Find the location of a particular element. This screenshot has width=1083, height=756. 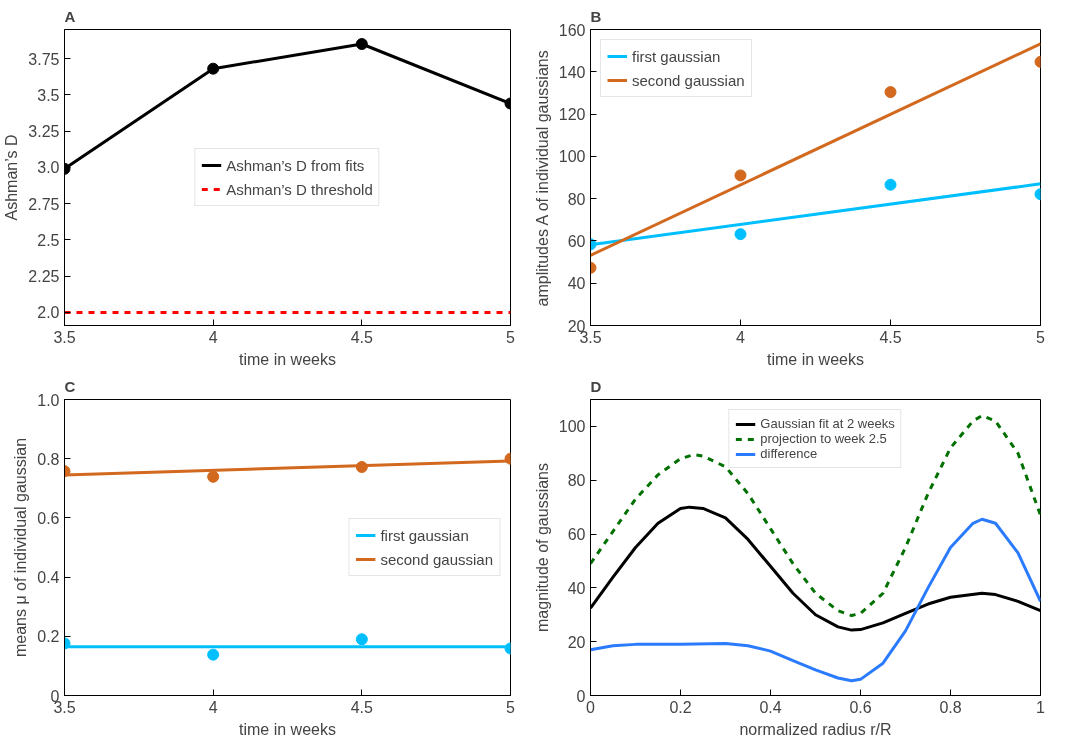

y-tick-label: 3.5 is located at coordinates (48, 95).